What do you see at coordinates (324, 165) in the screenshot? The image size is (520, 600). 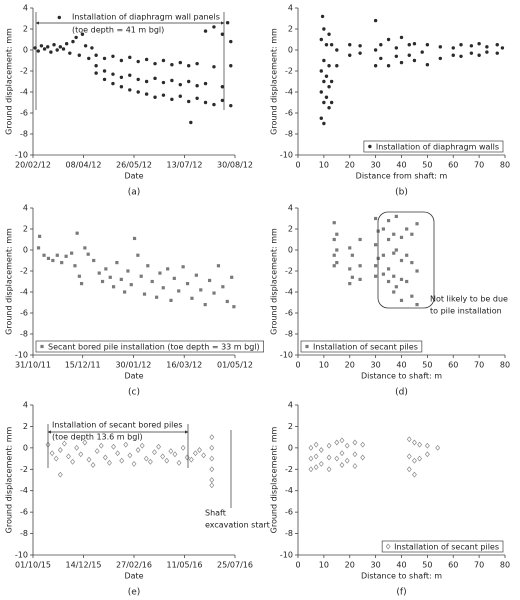 I see `x-tick-label: 10` at bounding box center [324, 165].